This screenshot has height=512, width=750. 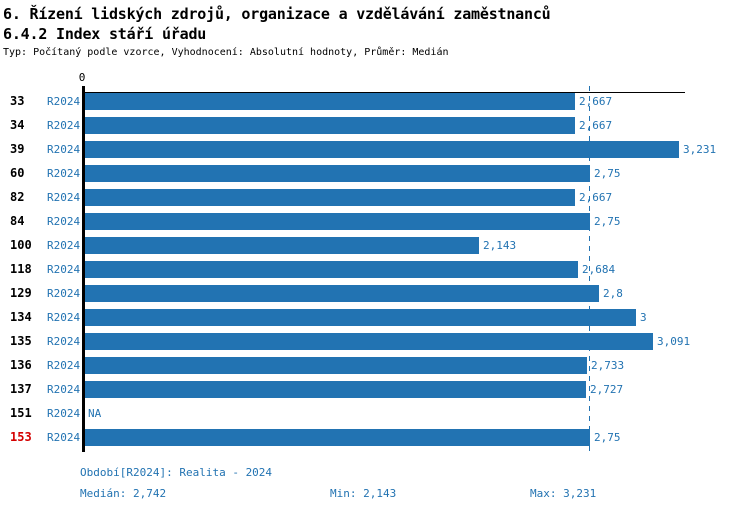 What do you see at coordinates (17, 221) in the screenshot?
I see `row-id-label: 84` at bounding box center [17, 221].